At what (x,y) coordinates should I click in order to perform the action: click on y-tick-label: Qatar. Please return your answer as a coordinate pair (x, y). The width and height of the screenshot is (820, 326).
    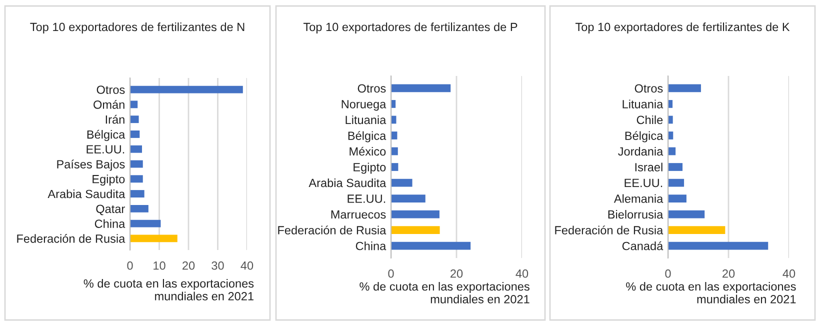
    Looking at the image, I should click on (110, 210).